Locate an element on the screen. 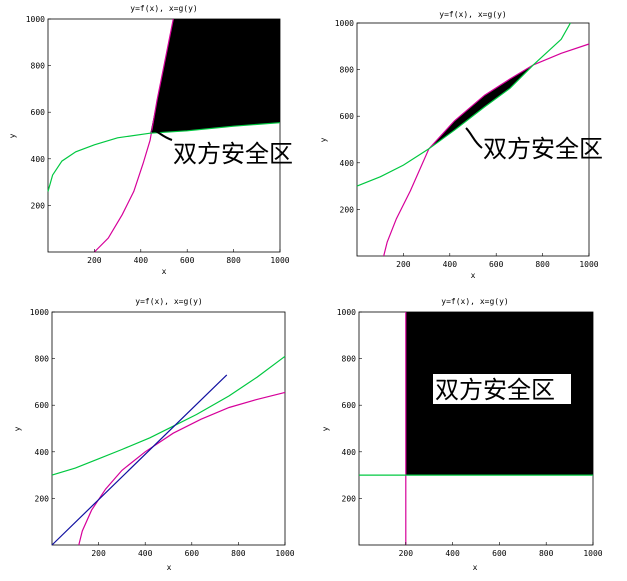  annotation-label-background is located at coordinates (502, 389).